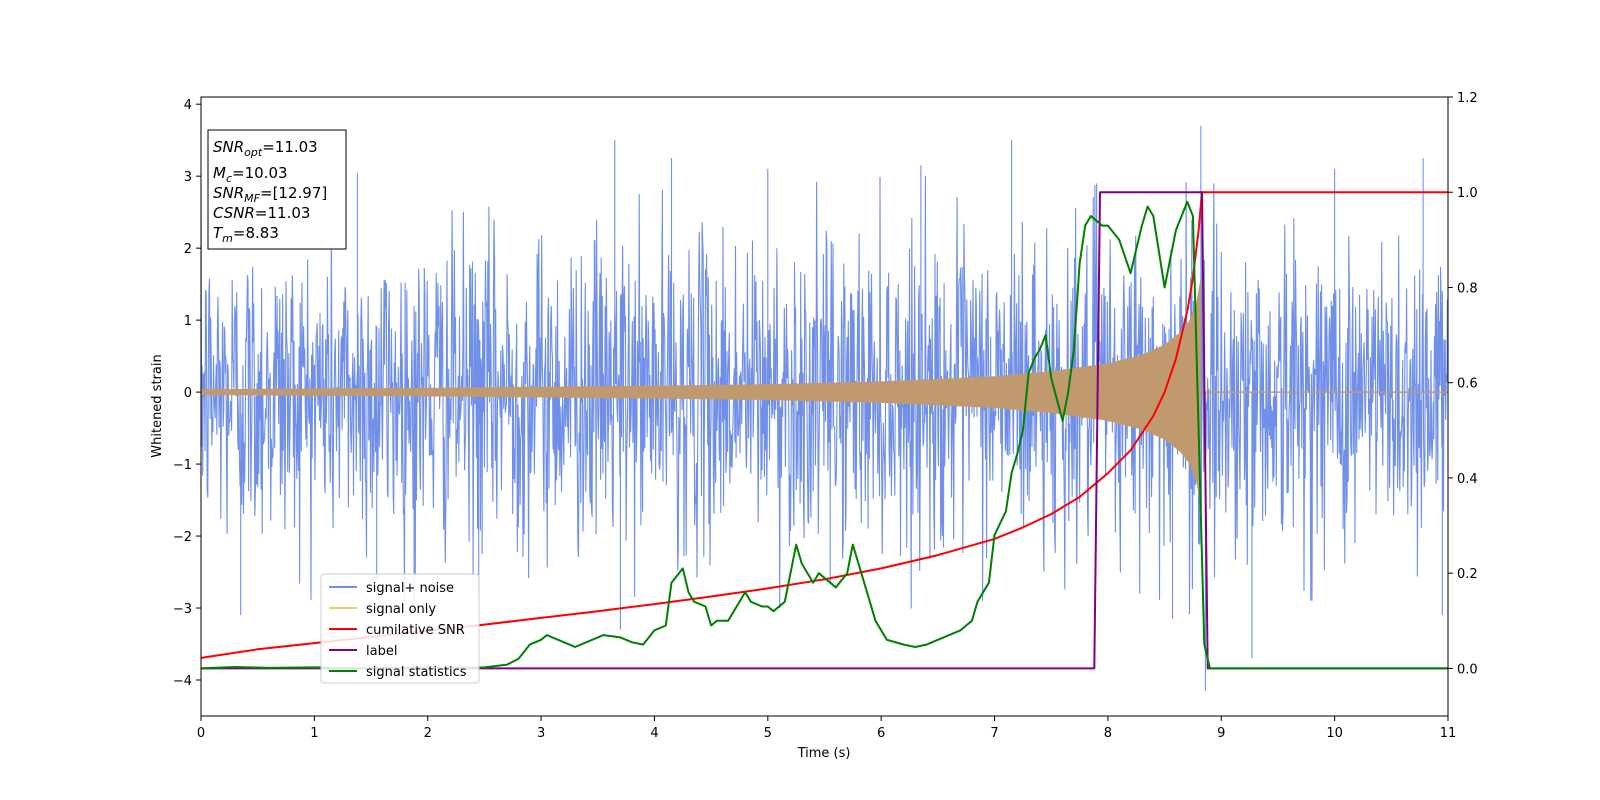  I want to click on x-tick-label: 9, so click(1221, 733).